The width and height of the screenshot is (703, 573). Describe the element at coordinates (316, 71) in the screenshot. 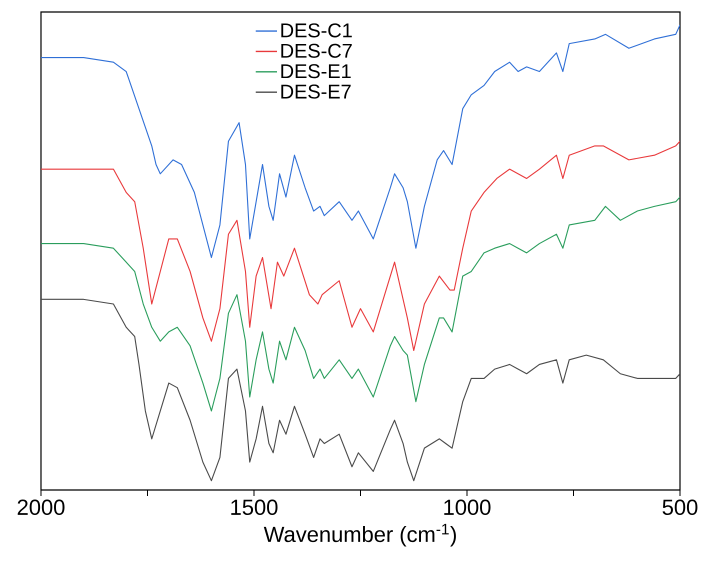

I see `legend-label: DES-E1` at that location.